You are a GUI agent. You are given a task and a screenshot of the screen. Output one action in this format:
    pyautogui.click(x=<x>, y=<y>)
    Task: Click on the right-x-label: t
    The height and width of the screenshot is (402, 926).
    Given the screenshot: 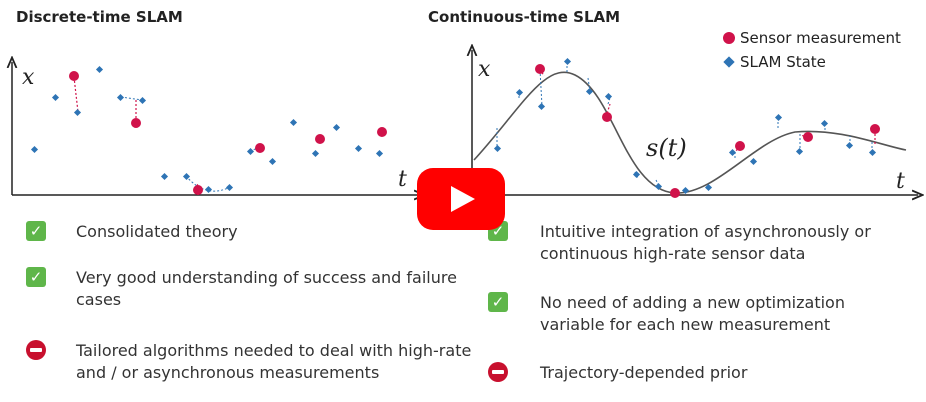 What is the action you would take?
    pyautogui.click(x=900, y=181)
    